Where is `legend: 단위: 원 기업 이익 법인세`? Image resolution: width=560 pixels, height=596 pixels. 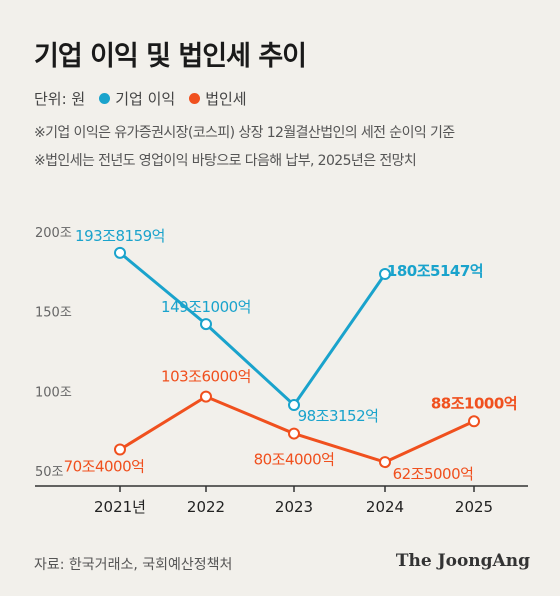 legend: 단위: 원 기업 이익 법인세 is located at coordinates (140, 98).